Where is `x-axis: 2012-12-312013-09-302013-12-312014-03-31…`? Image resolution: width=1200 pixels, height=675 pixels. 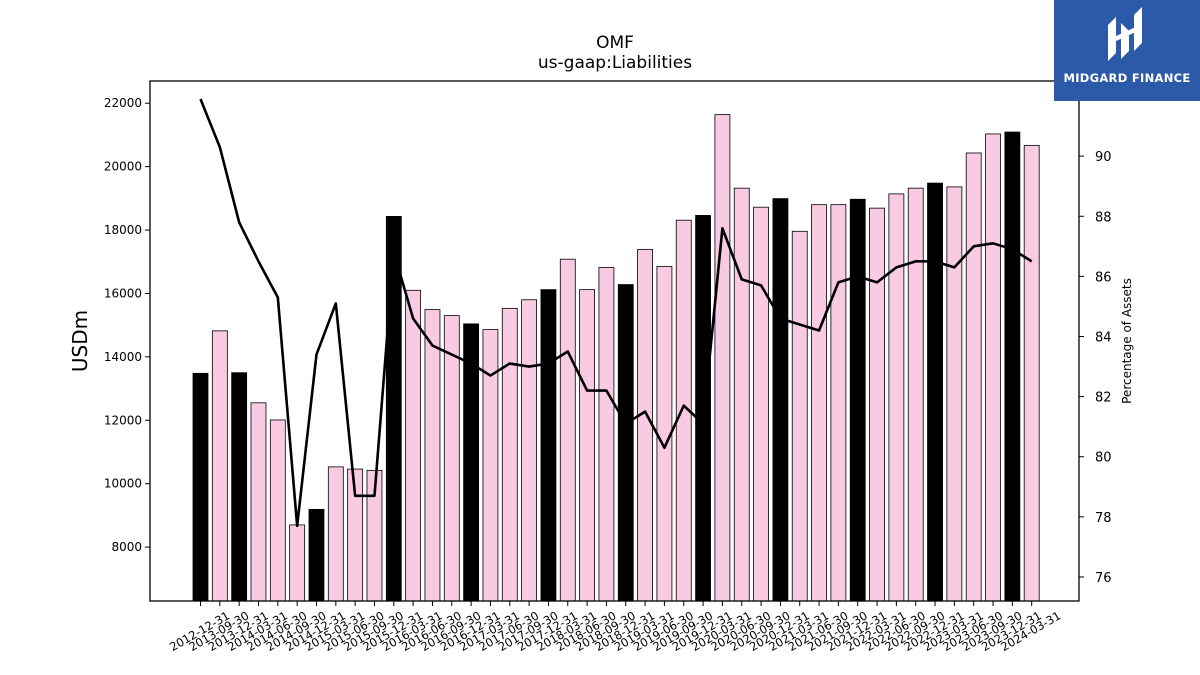
x-axis: 2012-12-312013-09-302013-12-312014-03-31… is located at coordinates (615, 627).